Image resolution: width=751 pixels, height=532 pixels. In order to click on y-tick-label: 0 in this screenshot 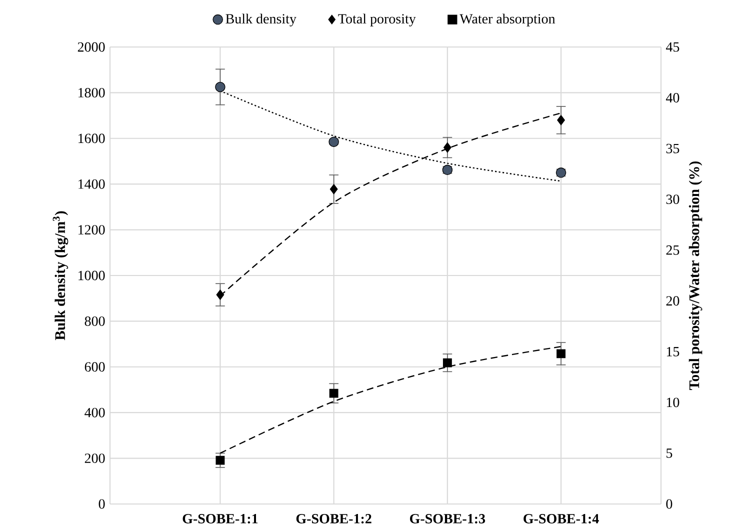, I will do `click(101, 504)`.